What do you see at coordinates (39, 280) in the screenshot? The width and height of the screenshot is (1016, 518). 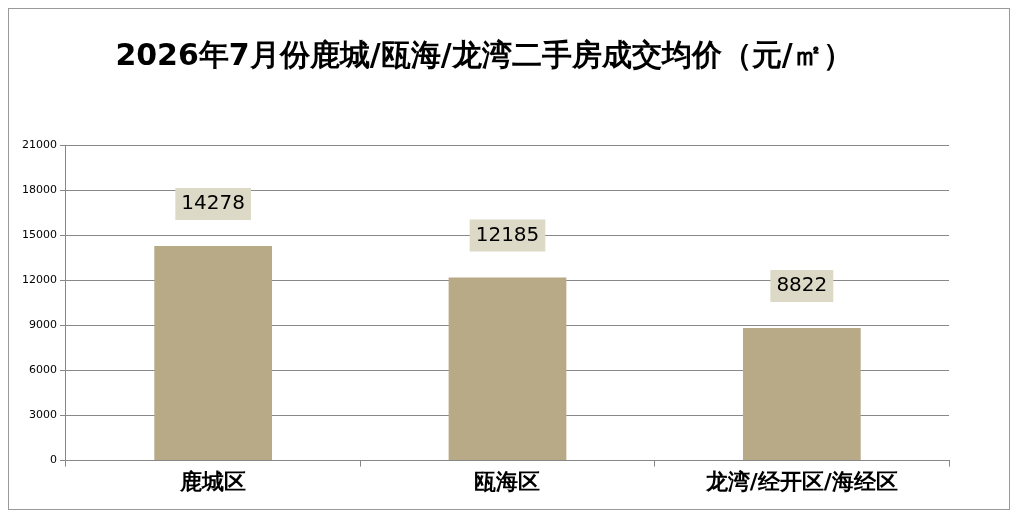 I see `y-tick-label: 12000` at bounding box center [39, 280].